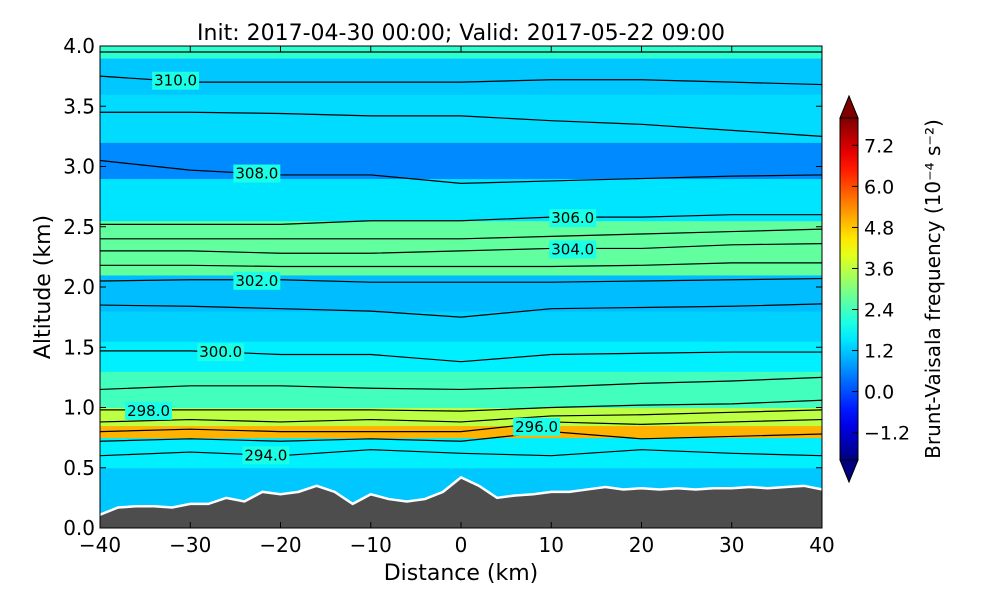  What do you see at coordinates (79, 287) in the screenshot?
I see `y-tick-label: 2.0` at bounding box center [79, 287].